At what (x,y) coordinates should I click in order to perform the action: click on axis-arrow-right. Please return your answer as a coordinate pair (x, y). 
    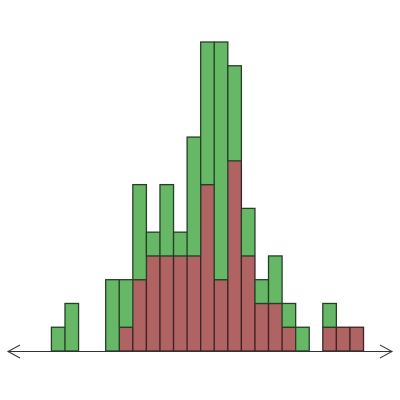
    Looking at the image, I should click on (386, 351).